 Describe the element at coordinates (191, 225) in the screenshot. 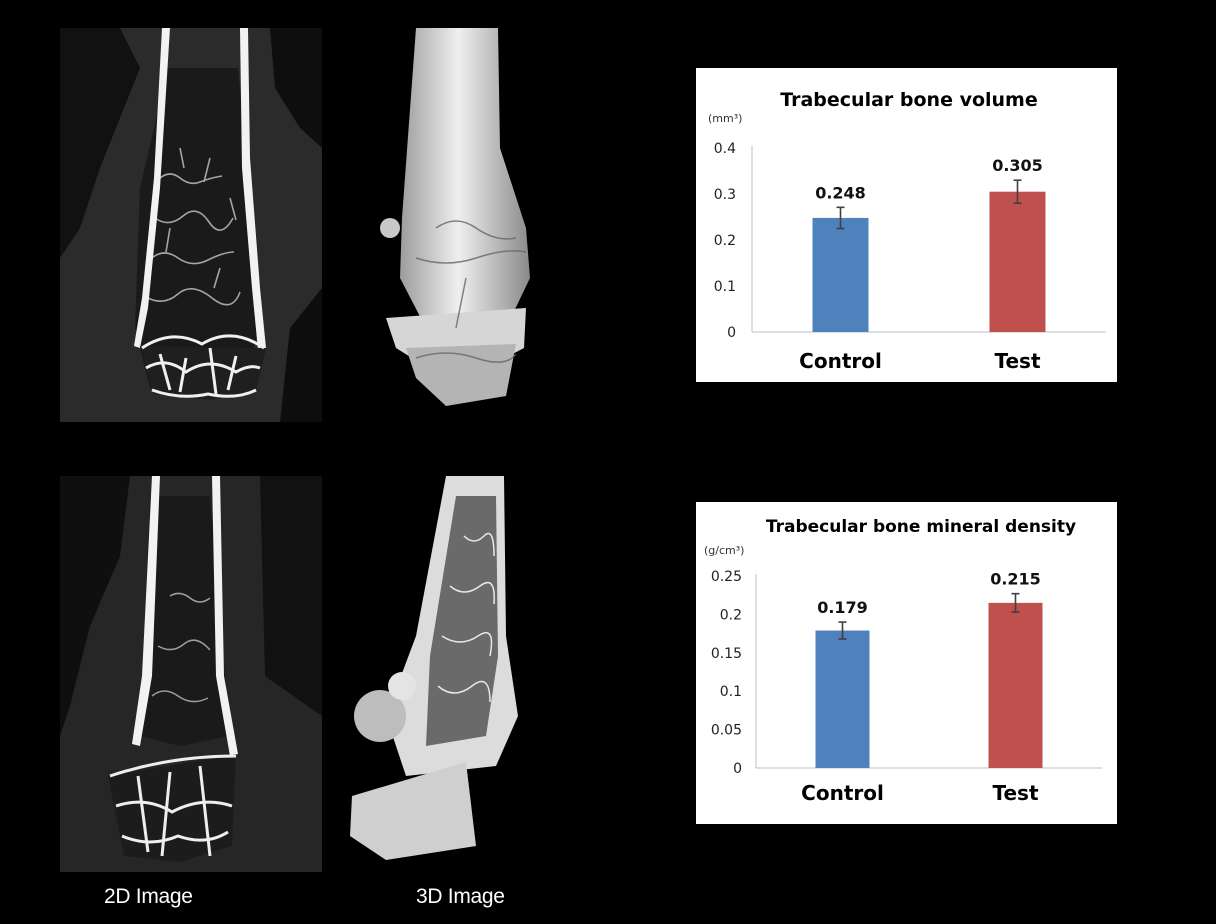

I see `ct-2d-image-top` at that location.